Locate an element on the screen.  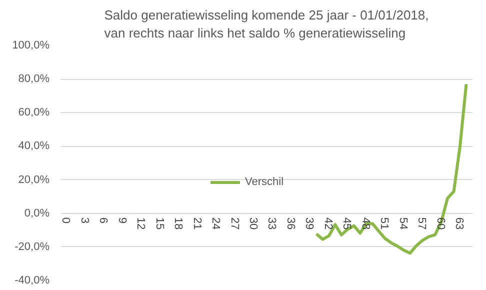
x-tick-label: 33 is located at coordinates (272, 223).